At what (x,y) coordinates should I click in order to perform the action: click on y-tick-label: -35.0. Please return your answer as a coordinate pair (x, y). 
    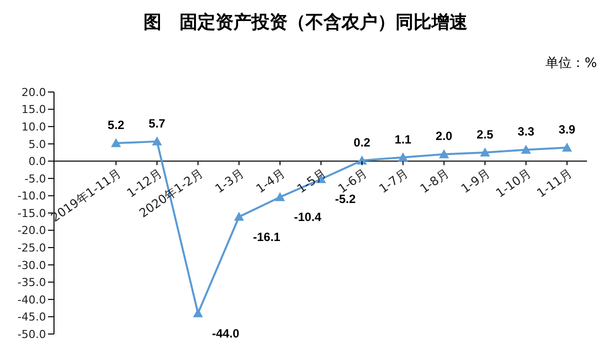
    Looking at the image, I should click on (32, 283).